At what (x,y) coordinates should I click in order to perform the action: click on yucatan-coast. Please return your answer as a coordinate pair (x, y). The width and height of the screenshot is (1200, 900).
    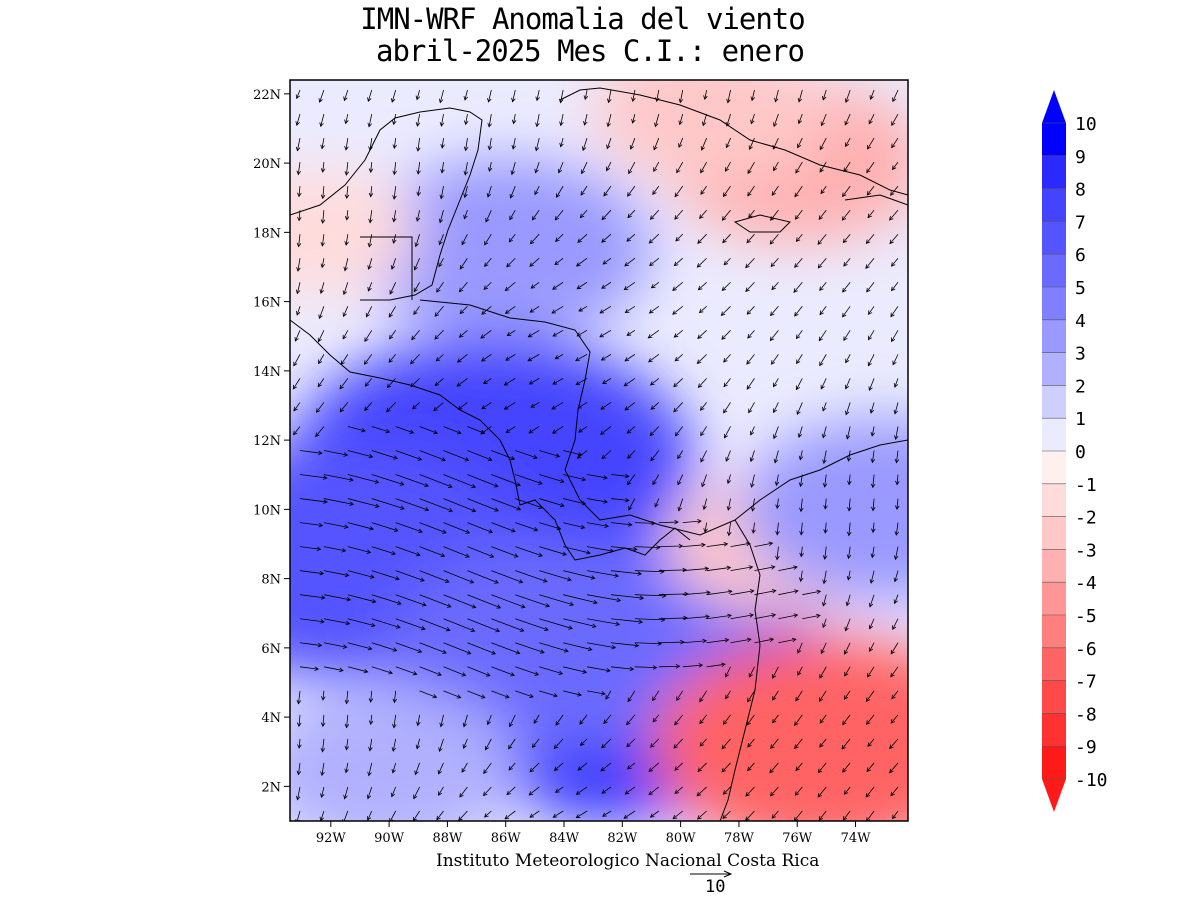
    Looking at the image, I should click on (386, 204).